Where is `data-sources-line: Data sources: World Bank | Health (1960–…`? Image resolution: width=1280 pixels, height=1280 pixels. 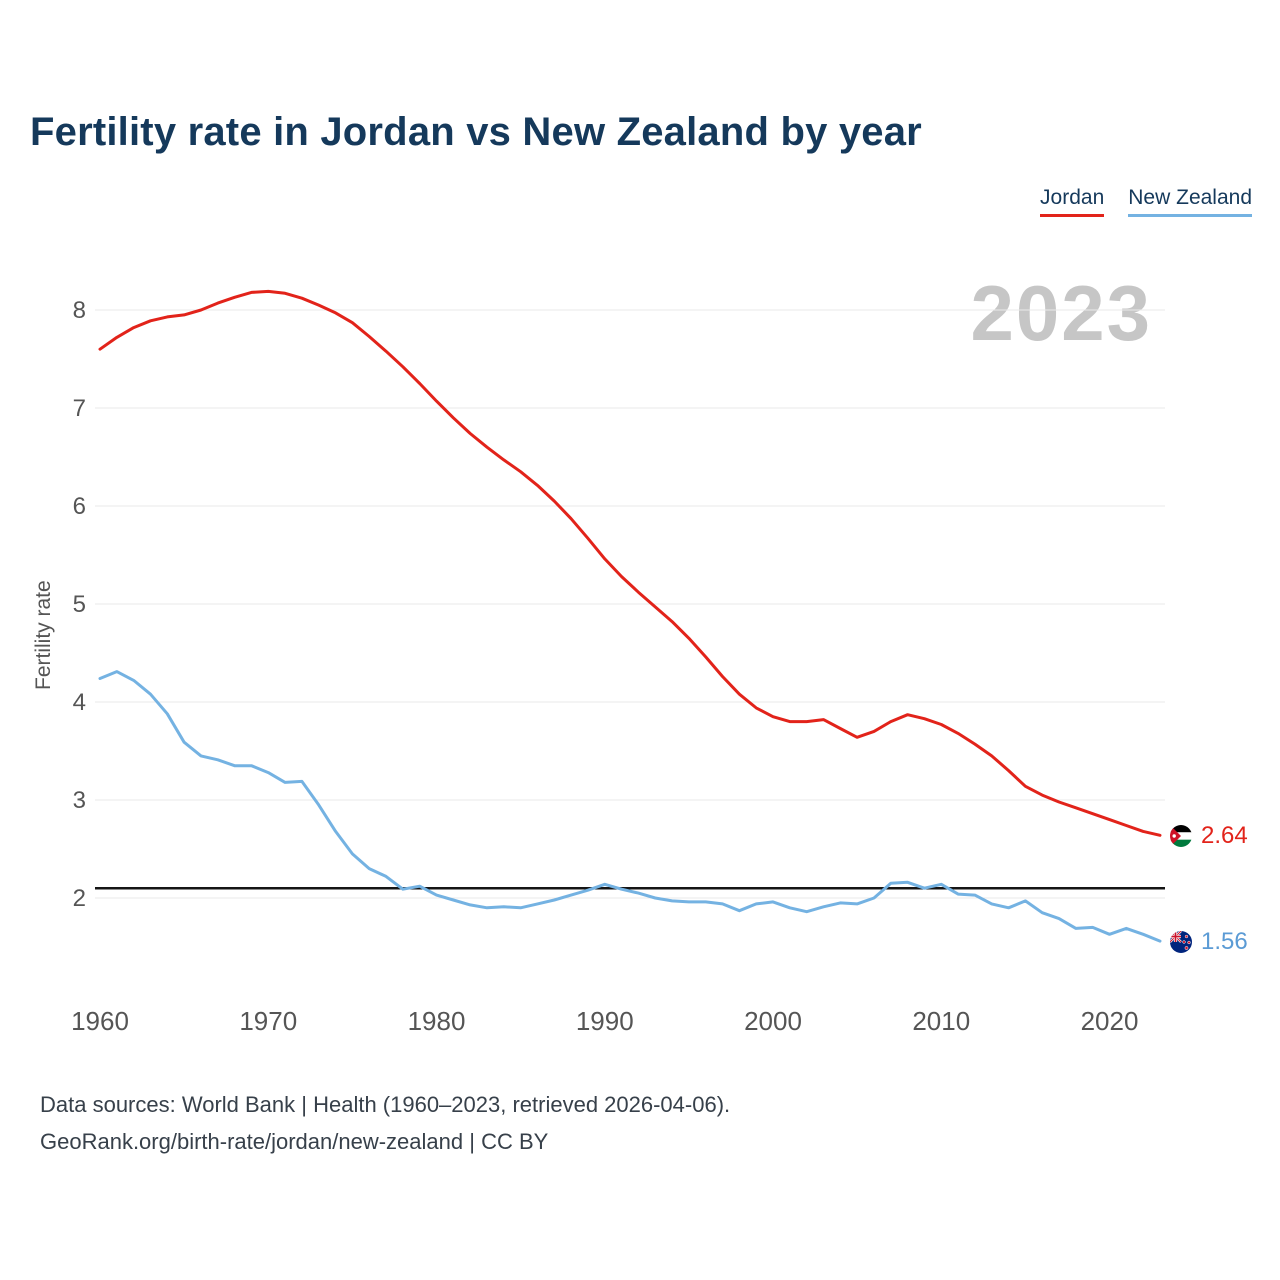
data-sources-line: Data sources: World Bank | Health (1960–… is located at coordinates (385, 1104).